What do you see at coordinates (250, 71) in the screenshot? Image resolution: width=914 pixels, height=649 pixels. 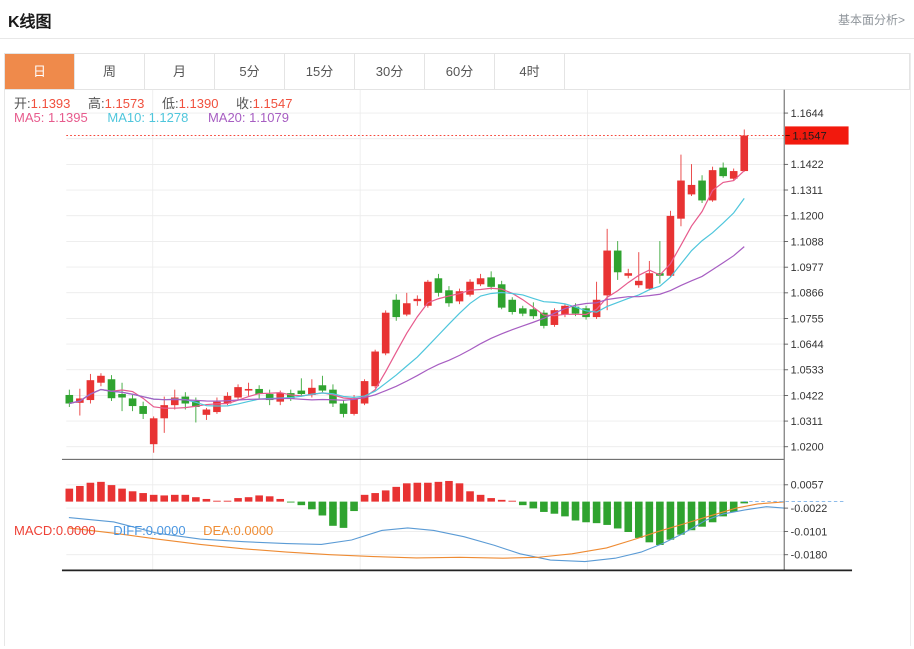 I see `tab-5min: 5分` at bounding box center [250, 71].